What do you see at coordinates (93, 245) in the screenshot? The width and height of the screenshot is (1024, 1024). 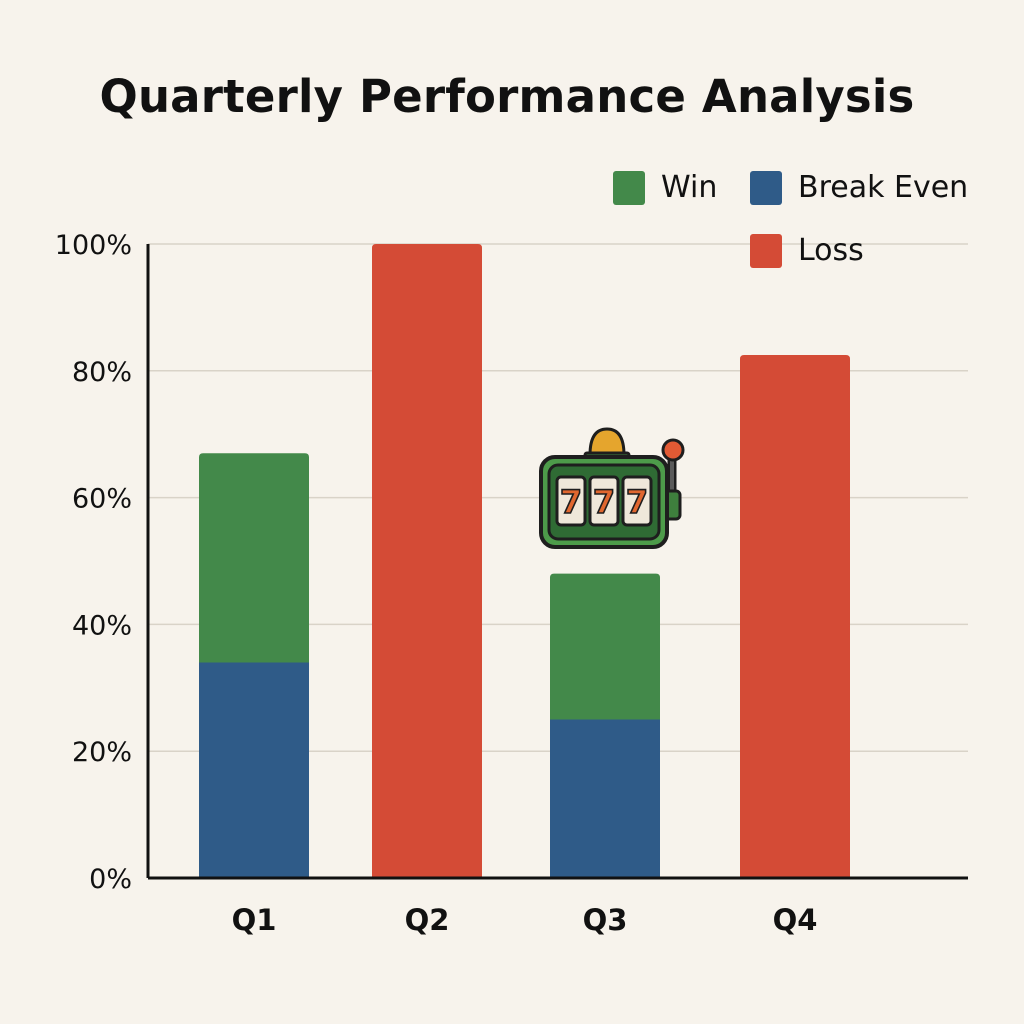 I see `y-tick-label: 100%` at bounding box center [93, 245].